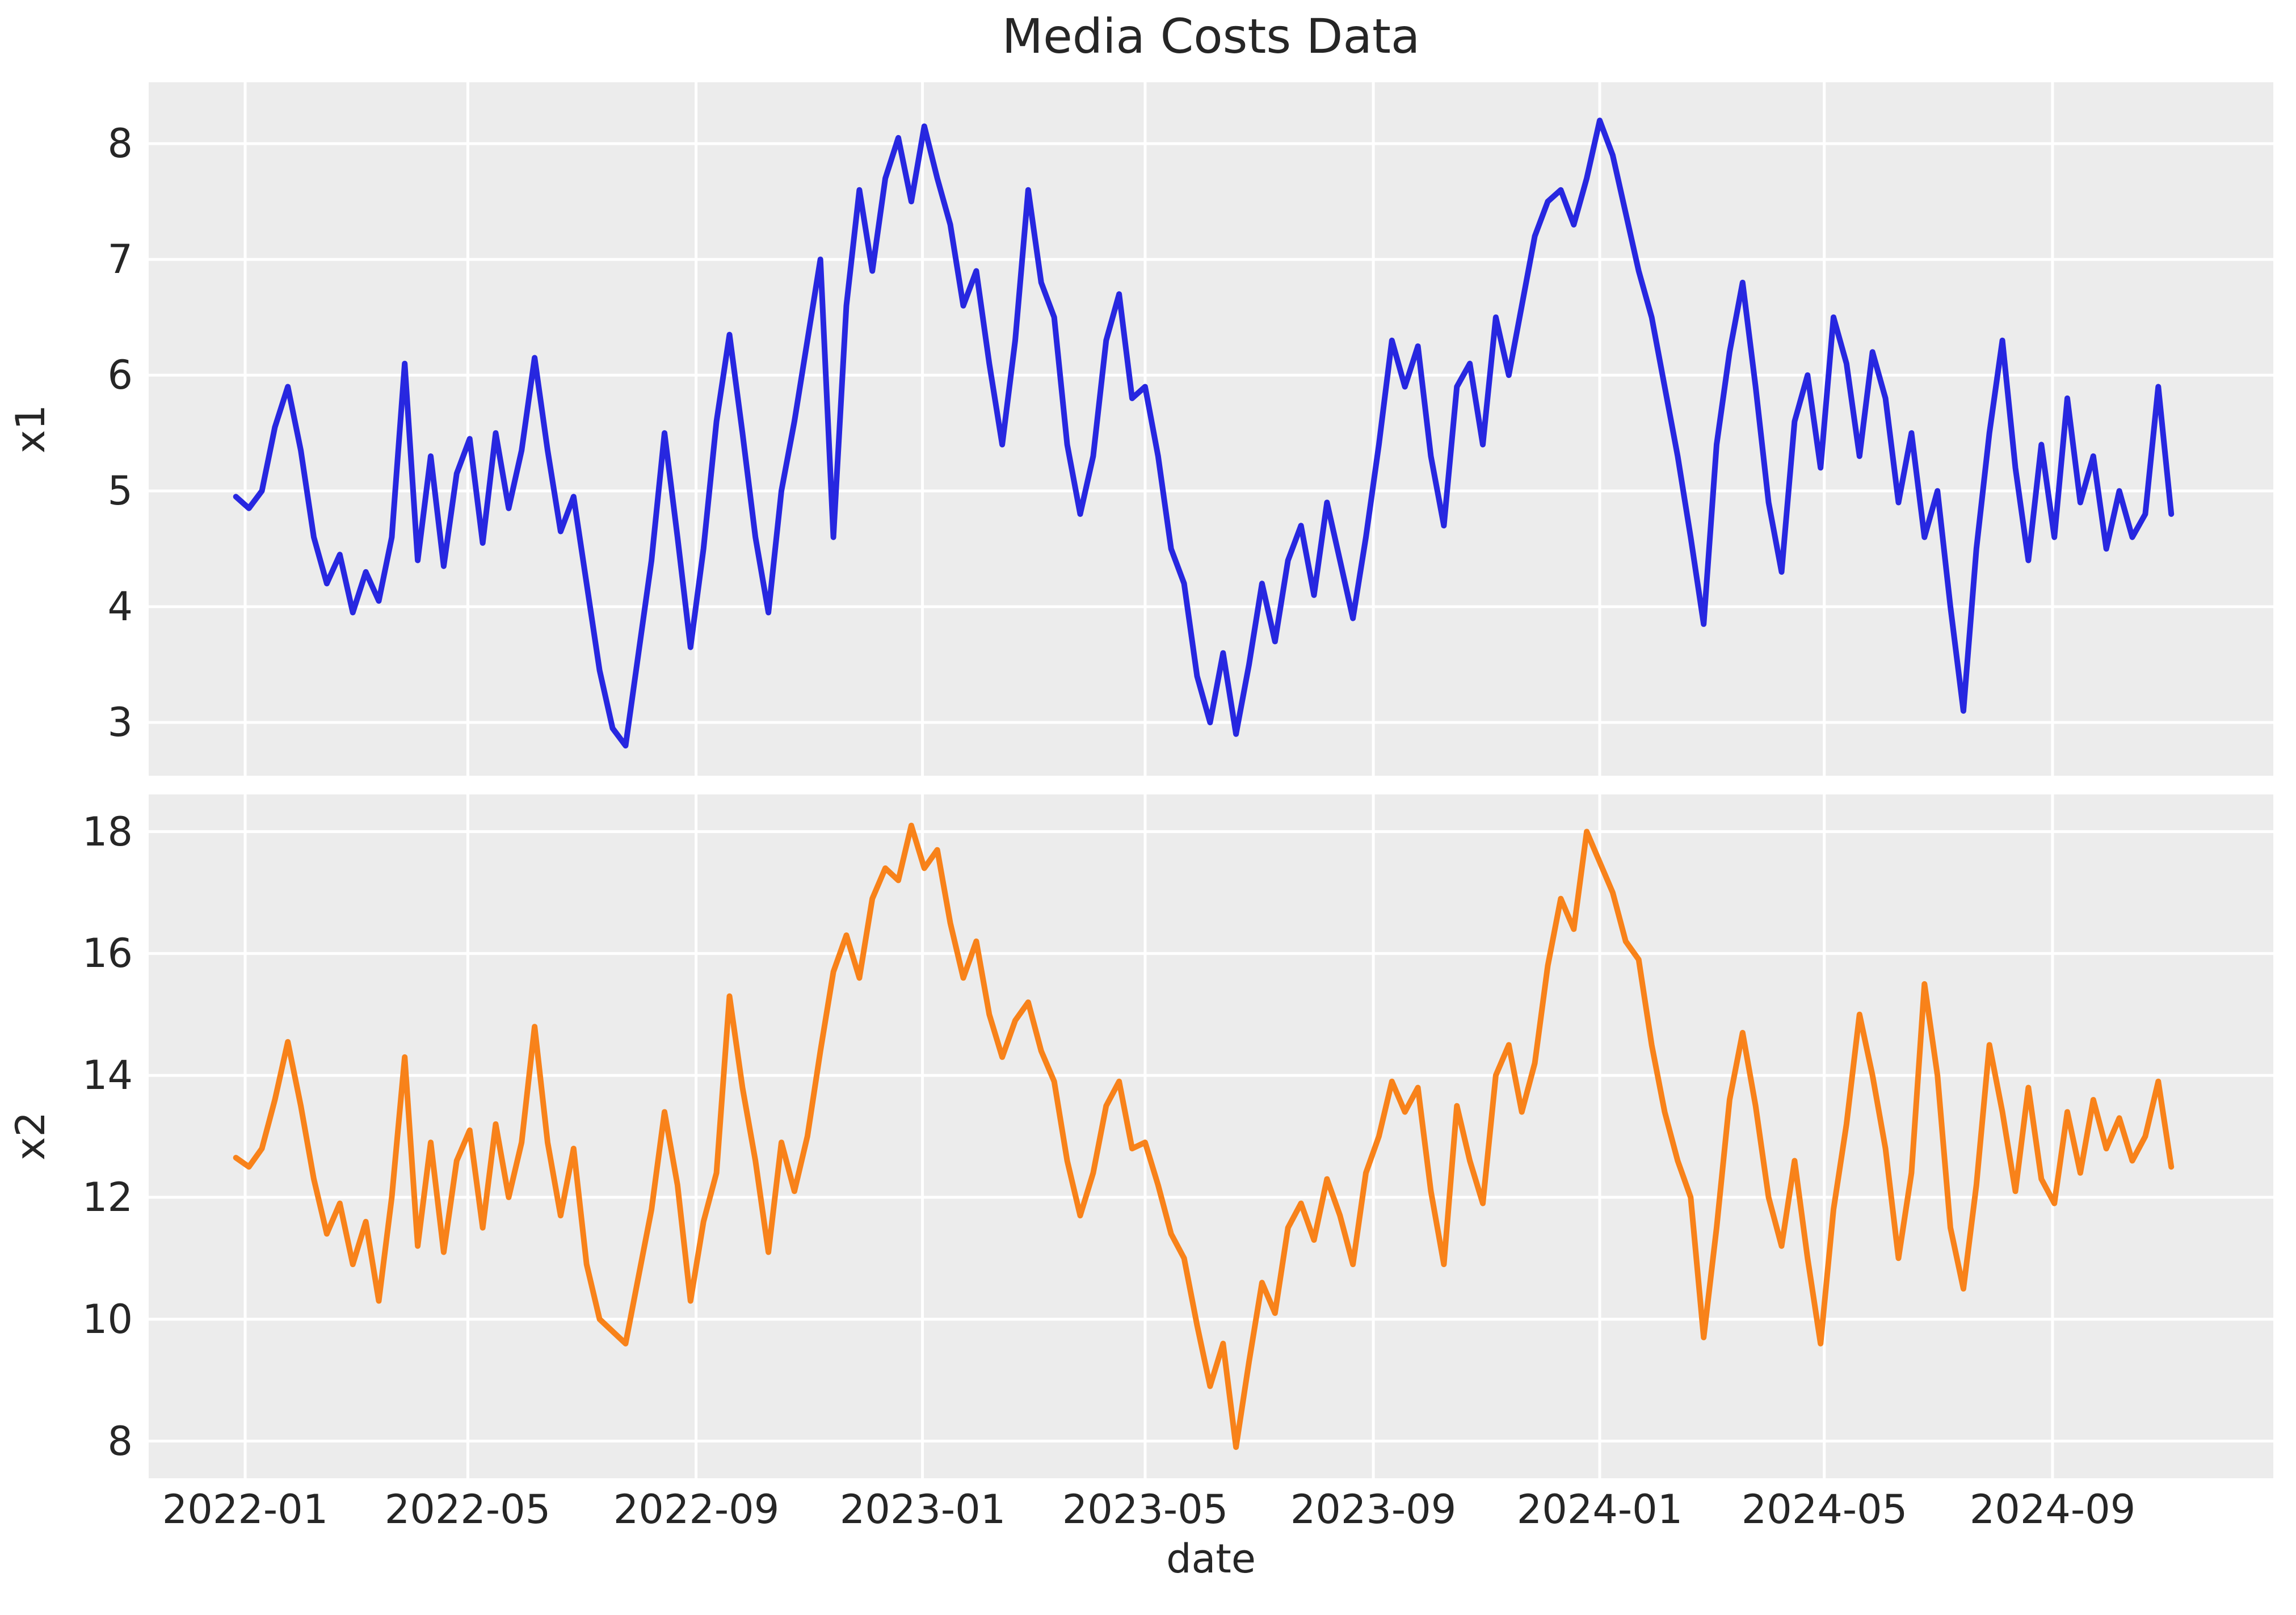  I want to click on x-tick-label: 2024-05, so click(1824, 1509).